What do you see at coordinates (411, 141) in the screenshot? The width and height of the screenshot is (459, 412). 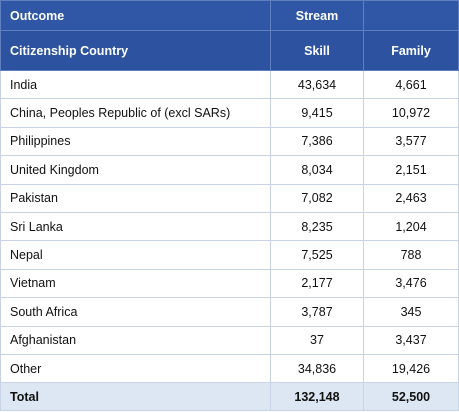 I see `value-cell: 3,577` at bounding box center [411, 141].